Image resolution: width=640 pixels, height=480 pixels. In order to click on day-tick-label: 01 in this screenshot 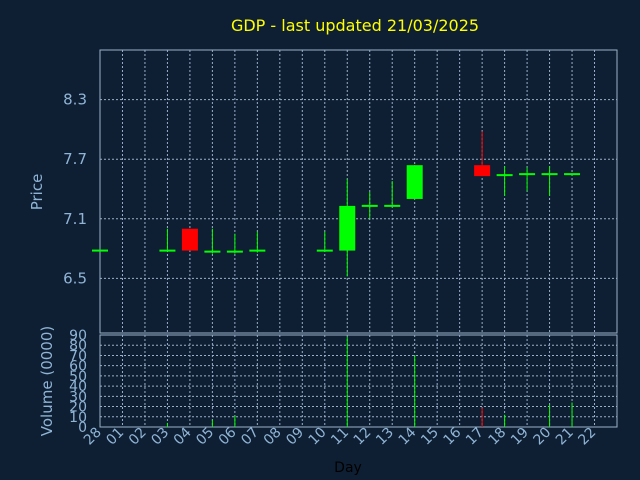, I will do `click(115, 437)`.